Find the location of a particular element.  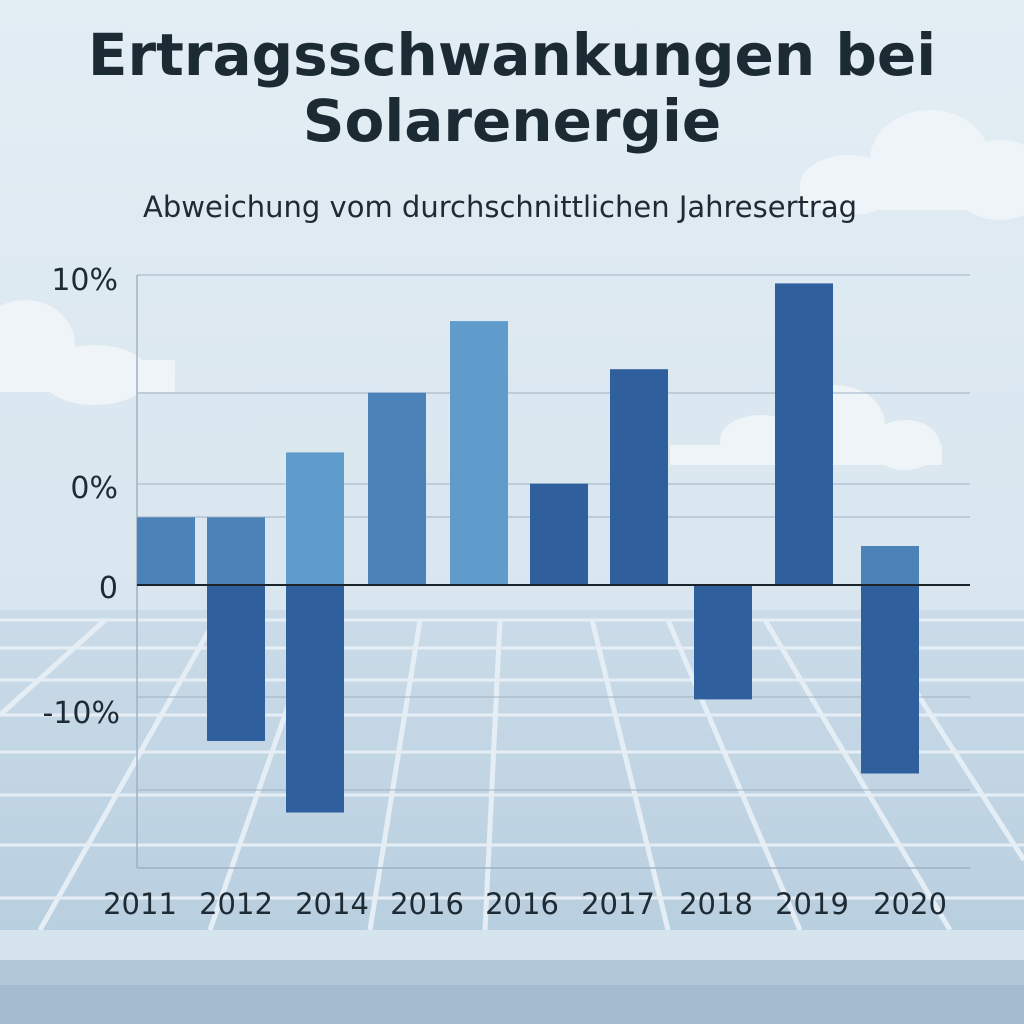

x-tick-label-5: 2017 is located at coordinates (618, 904).